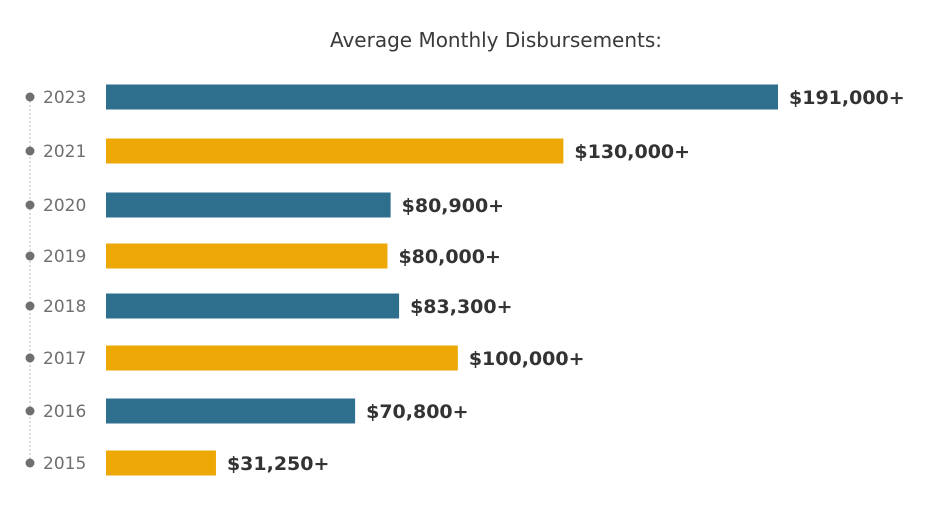 The width and height of the screenshot is (947, 505). What do you see at coordinates (453, 206) in the screenshot?
I see `value-label: $80,900+` at bounding box center [453, 206].